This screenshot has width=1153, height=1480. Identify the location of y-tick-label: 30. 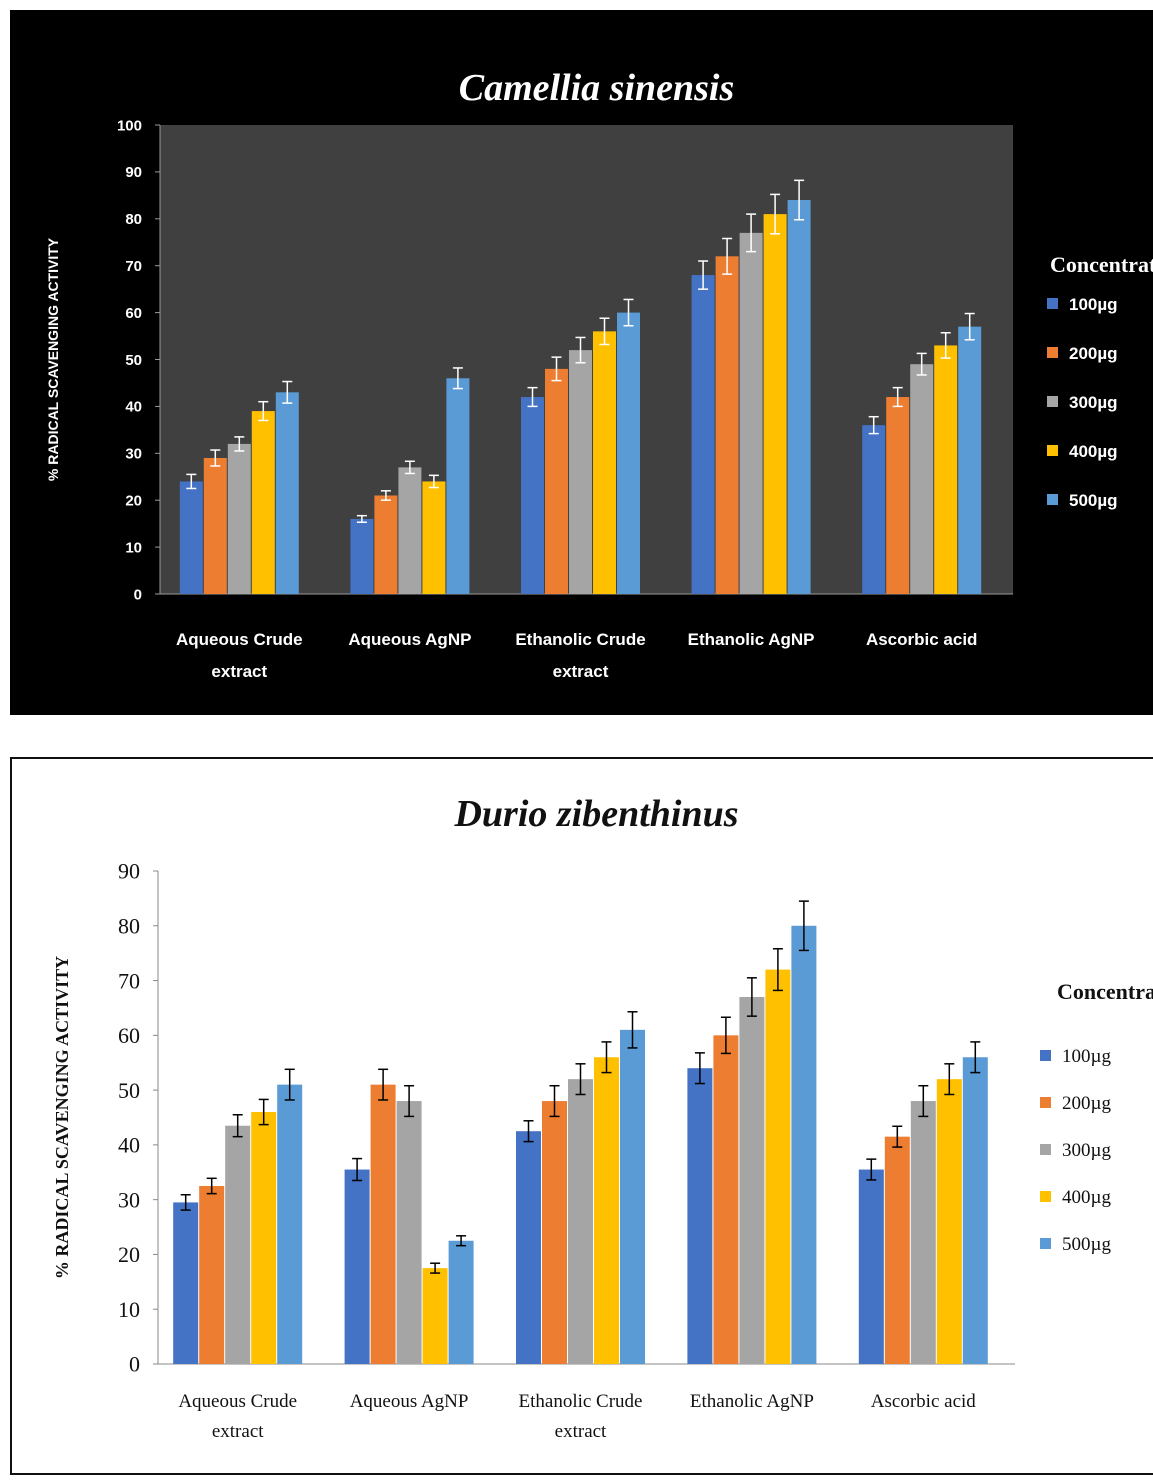
(129, 1199).